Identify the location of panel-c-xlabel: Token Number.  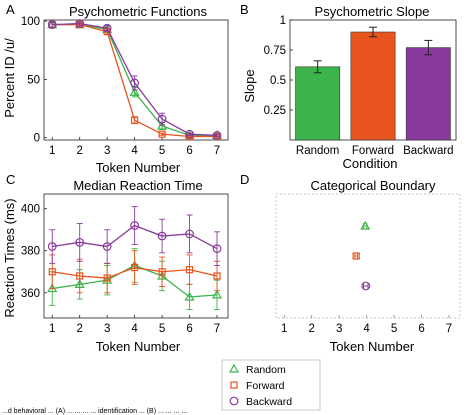
(138, 346).